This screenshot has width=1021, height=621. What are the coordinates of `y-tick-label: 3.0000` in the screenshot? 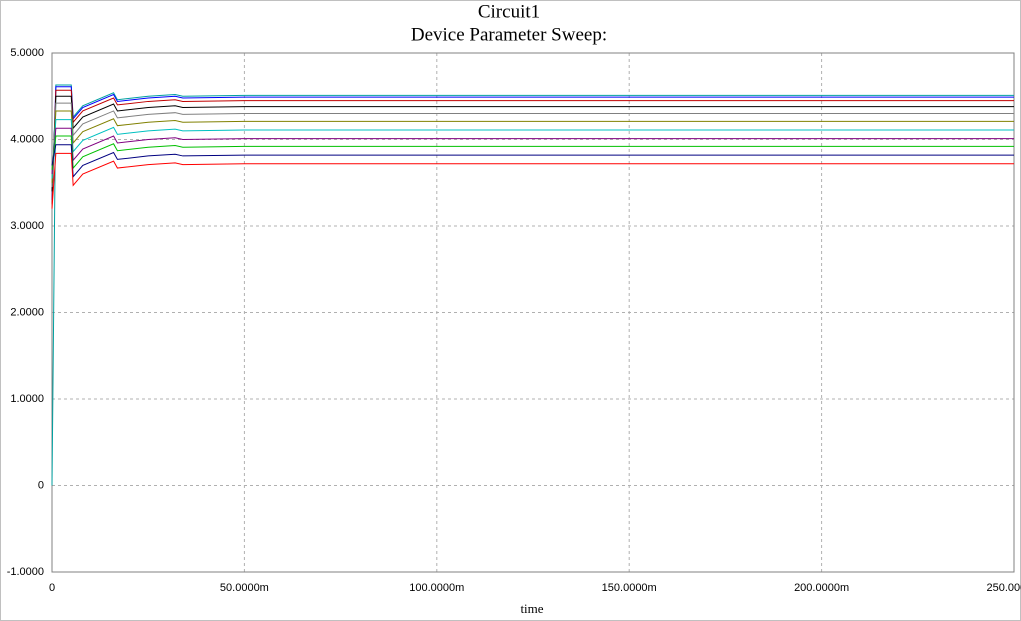 It's located at (27, 226).